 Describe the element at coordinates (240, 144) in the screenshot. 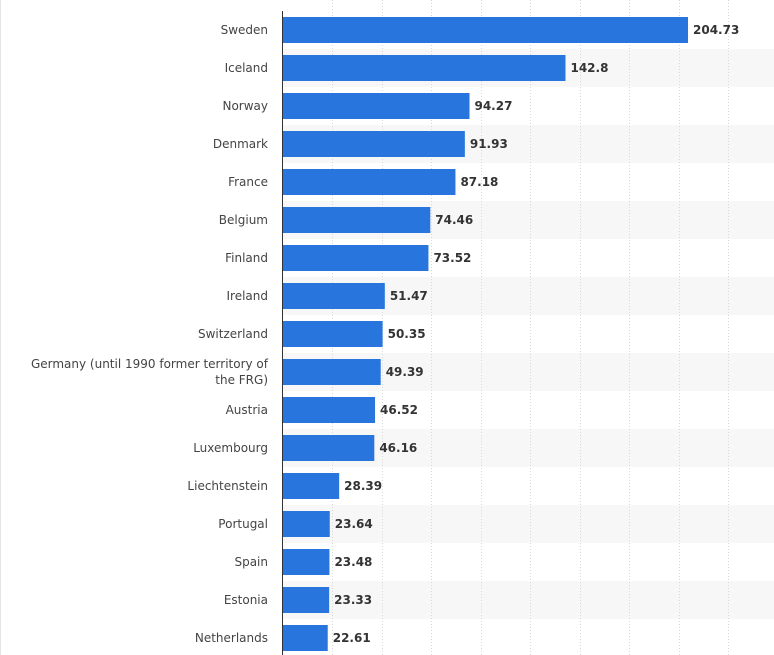

I see `category-label: Denmark` at that location.